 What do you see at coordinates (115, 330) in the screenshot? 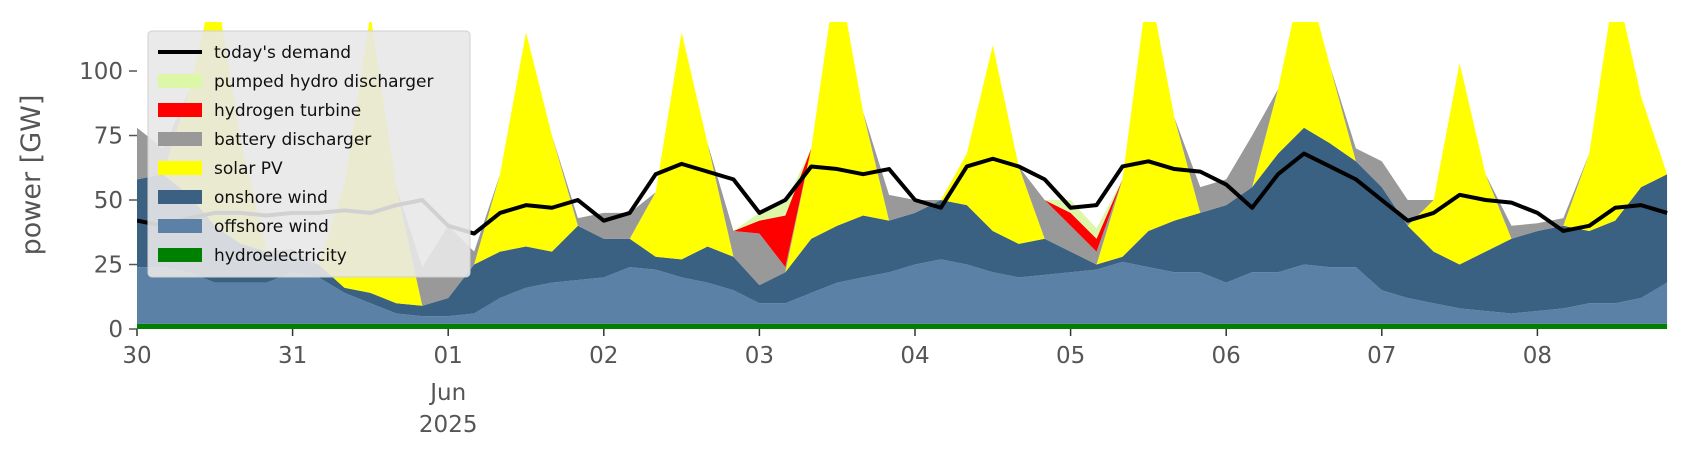
I see `y-tick-label: 0` at bounding box center [115, 330].